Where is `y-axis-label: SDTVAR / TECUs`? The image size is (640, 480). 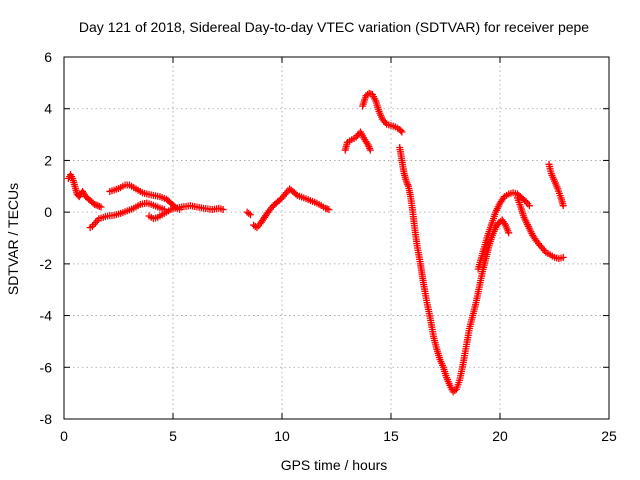
y-axis-label: SDTVAR / TECUs is located at coordinates (13, 239).